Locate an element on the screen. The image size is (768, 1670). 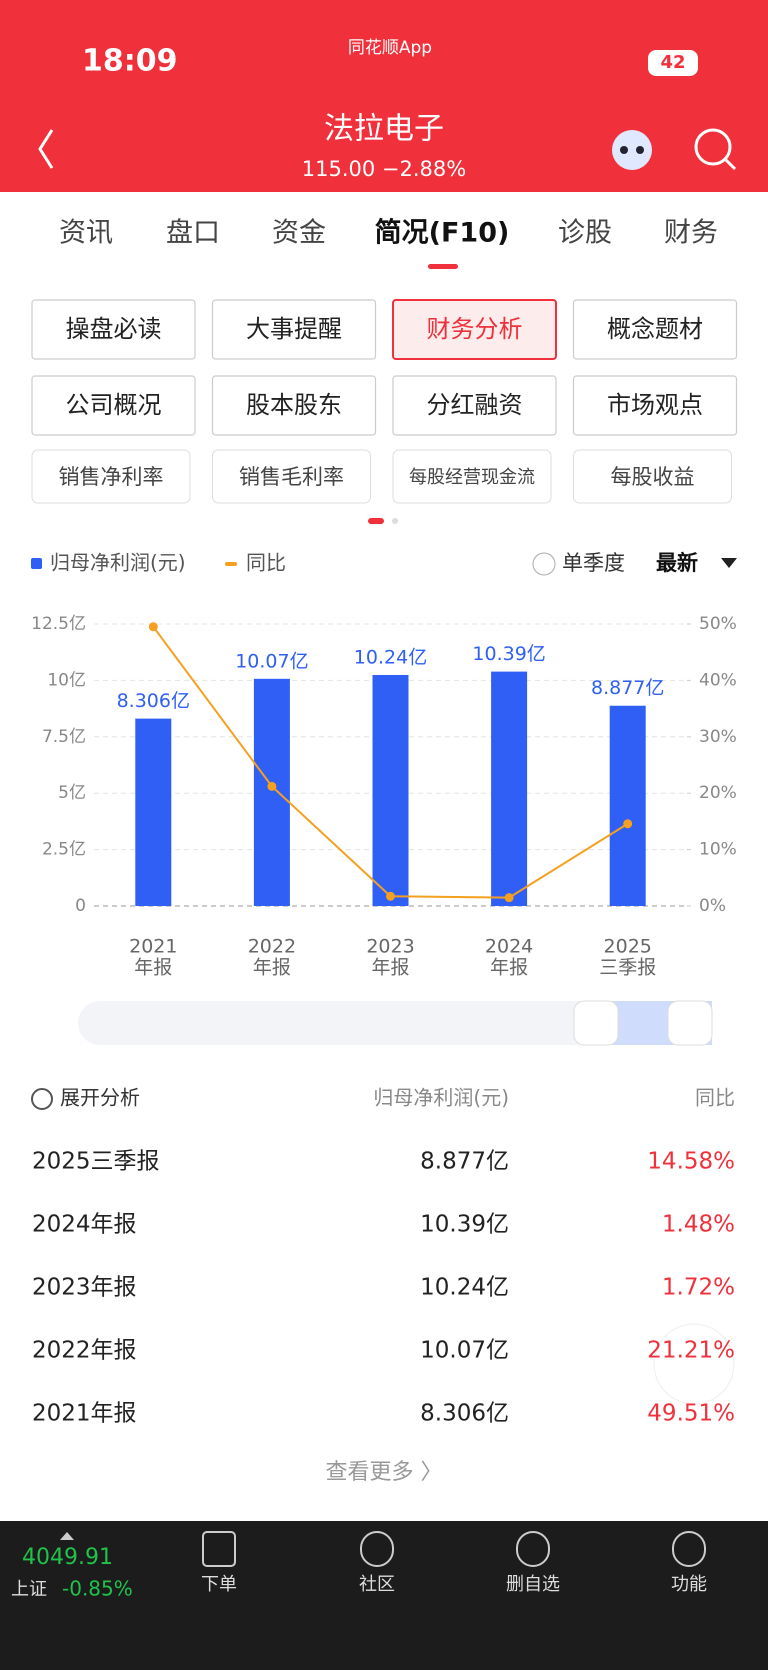
float-search is located at coordinates (694, 1364).